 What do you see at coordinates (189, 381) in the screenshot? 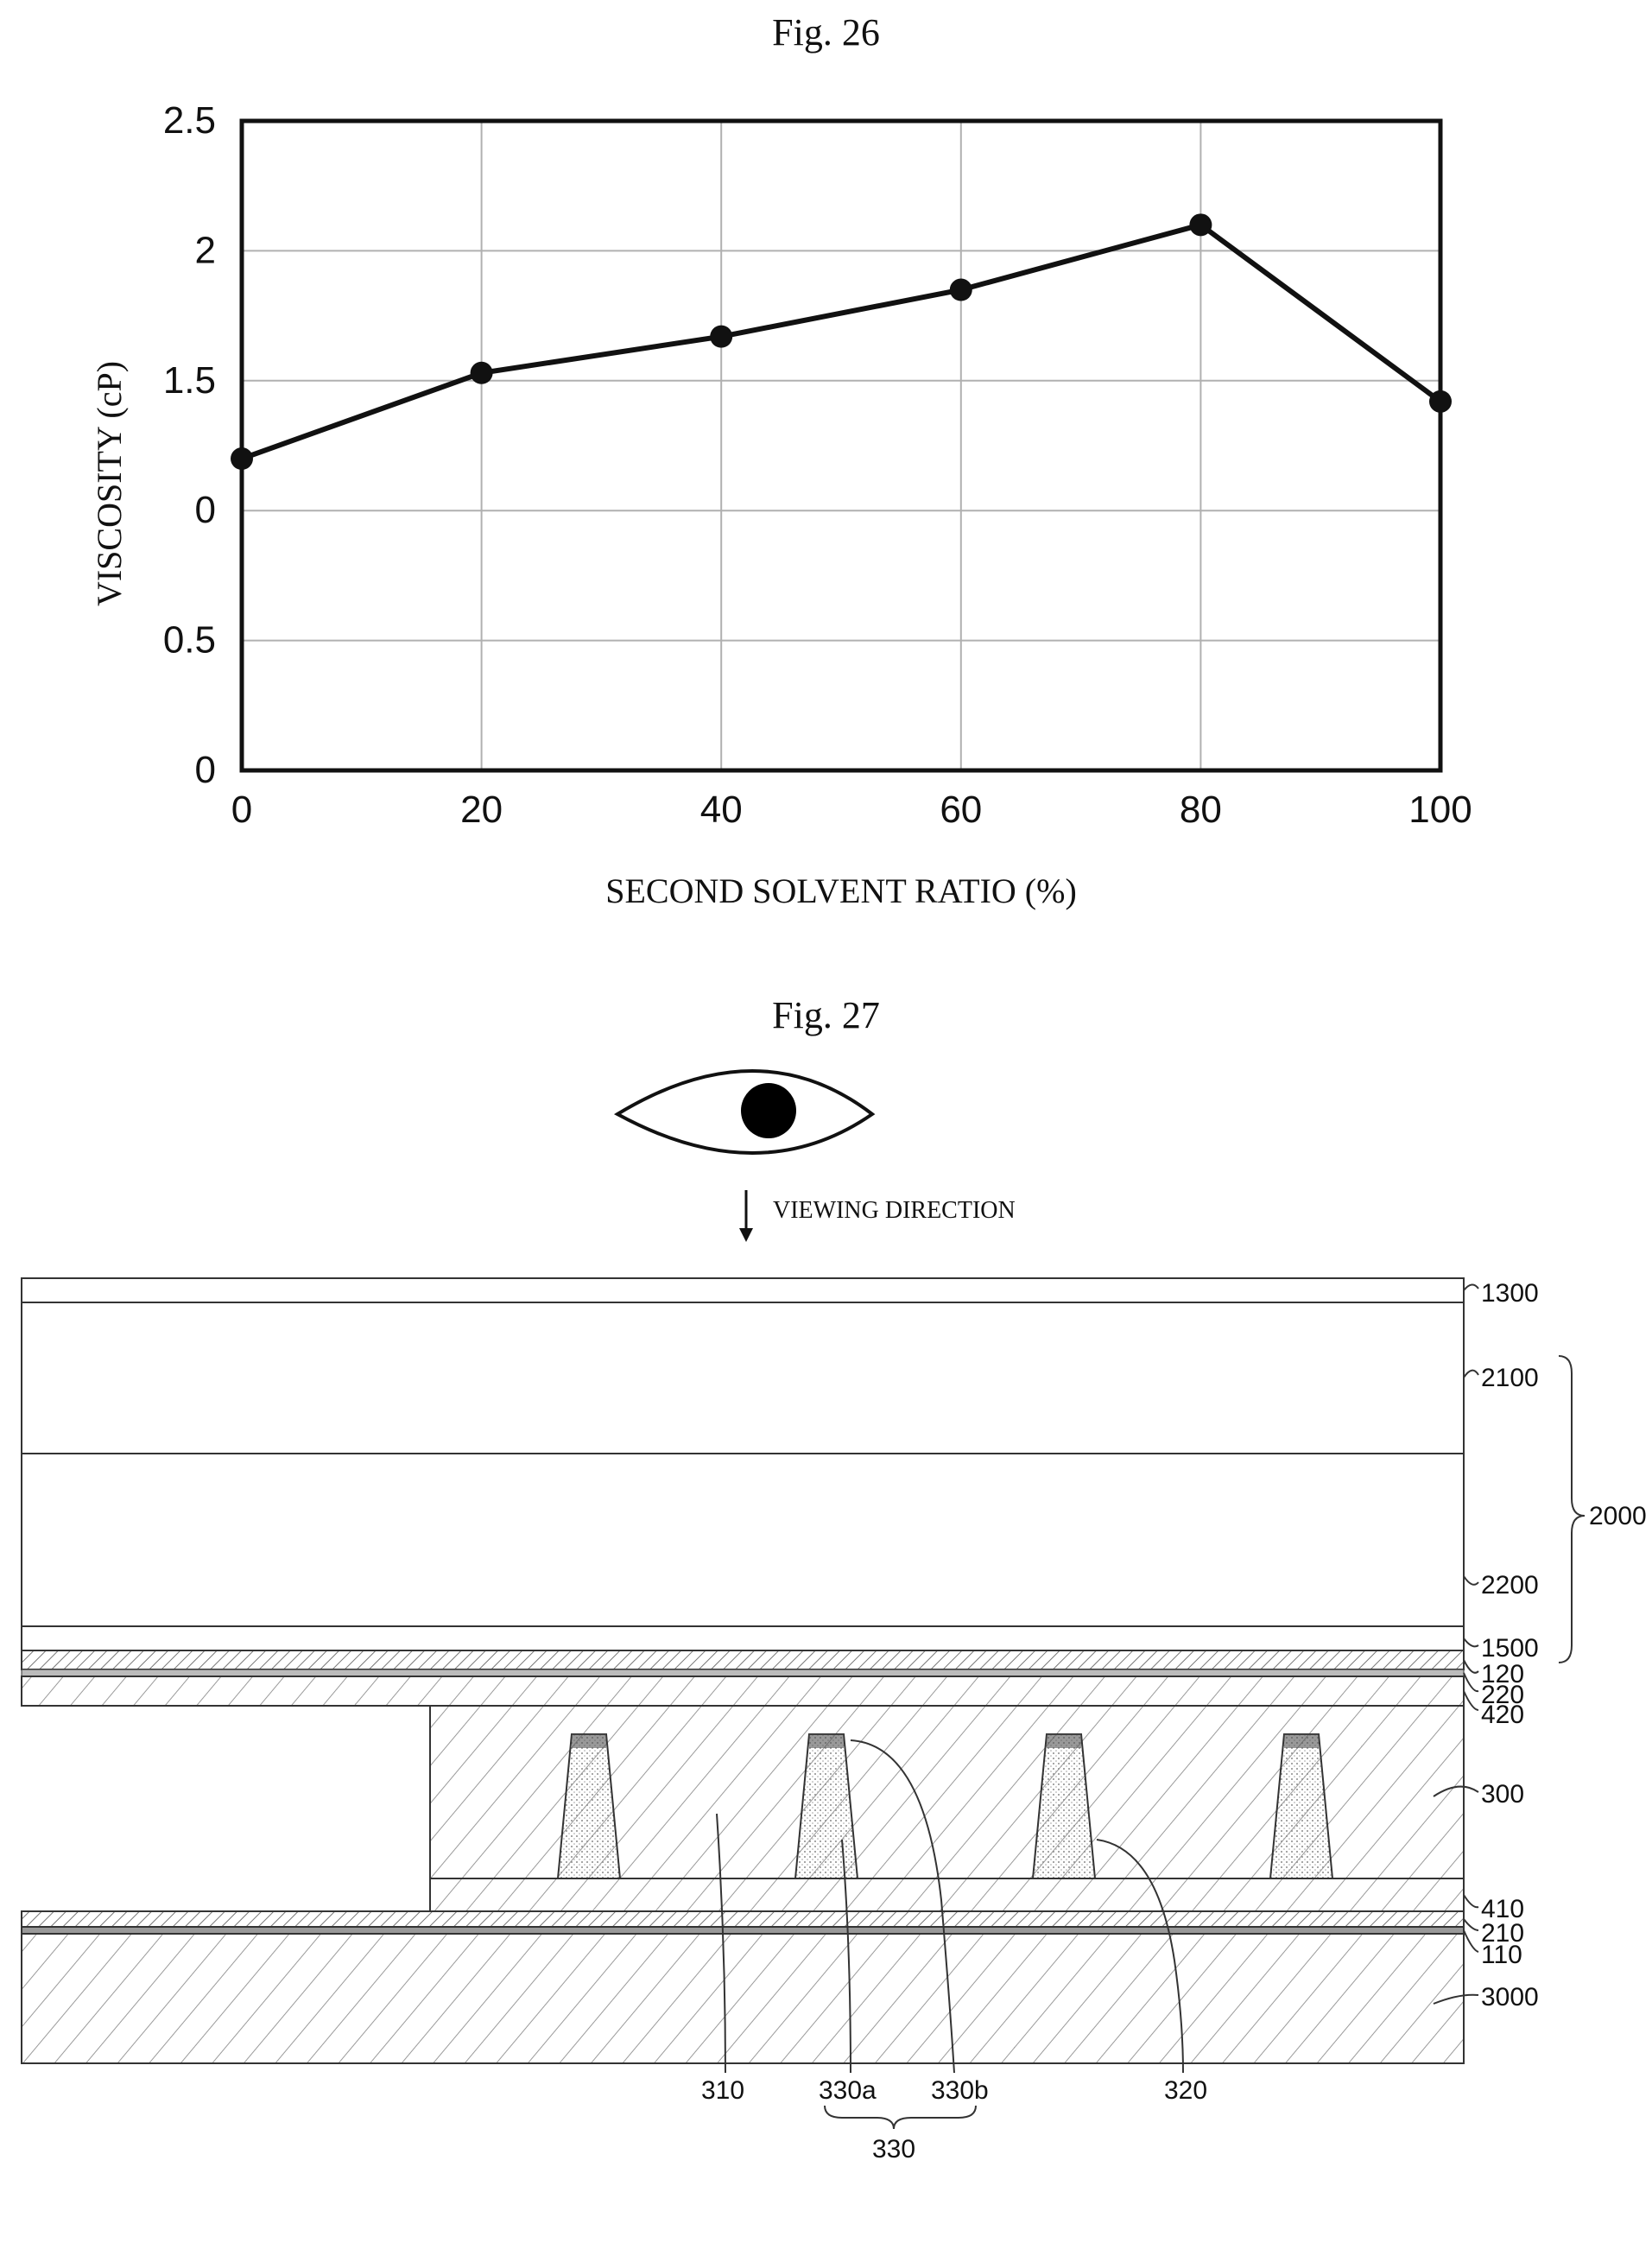
I see `y-tick-label: 1.5` at bounding box center [189, 381].